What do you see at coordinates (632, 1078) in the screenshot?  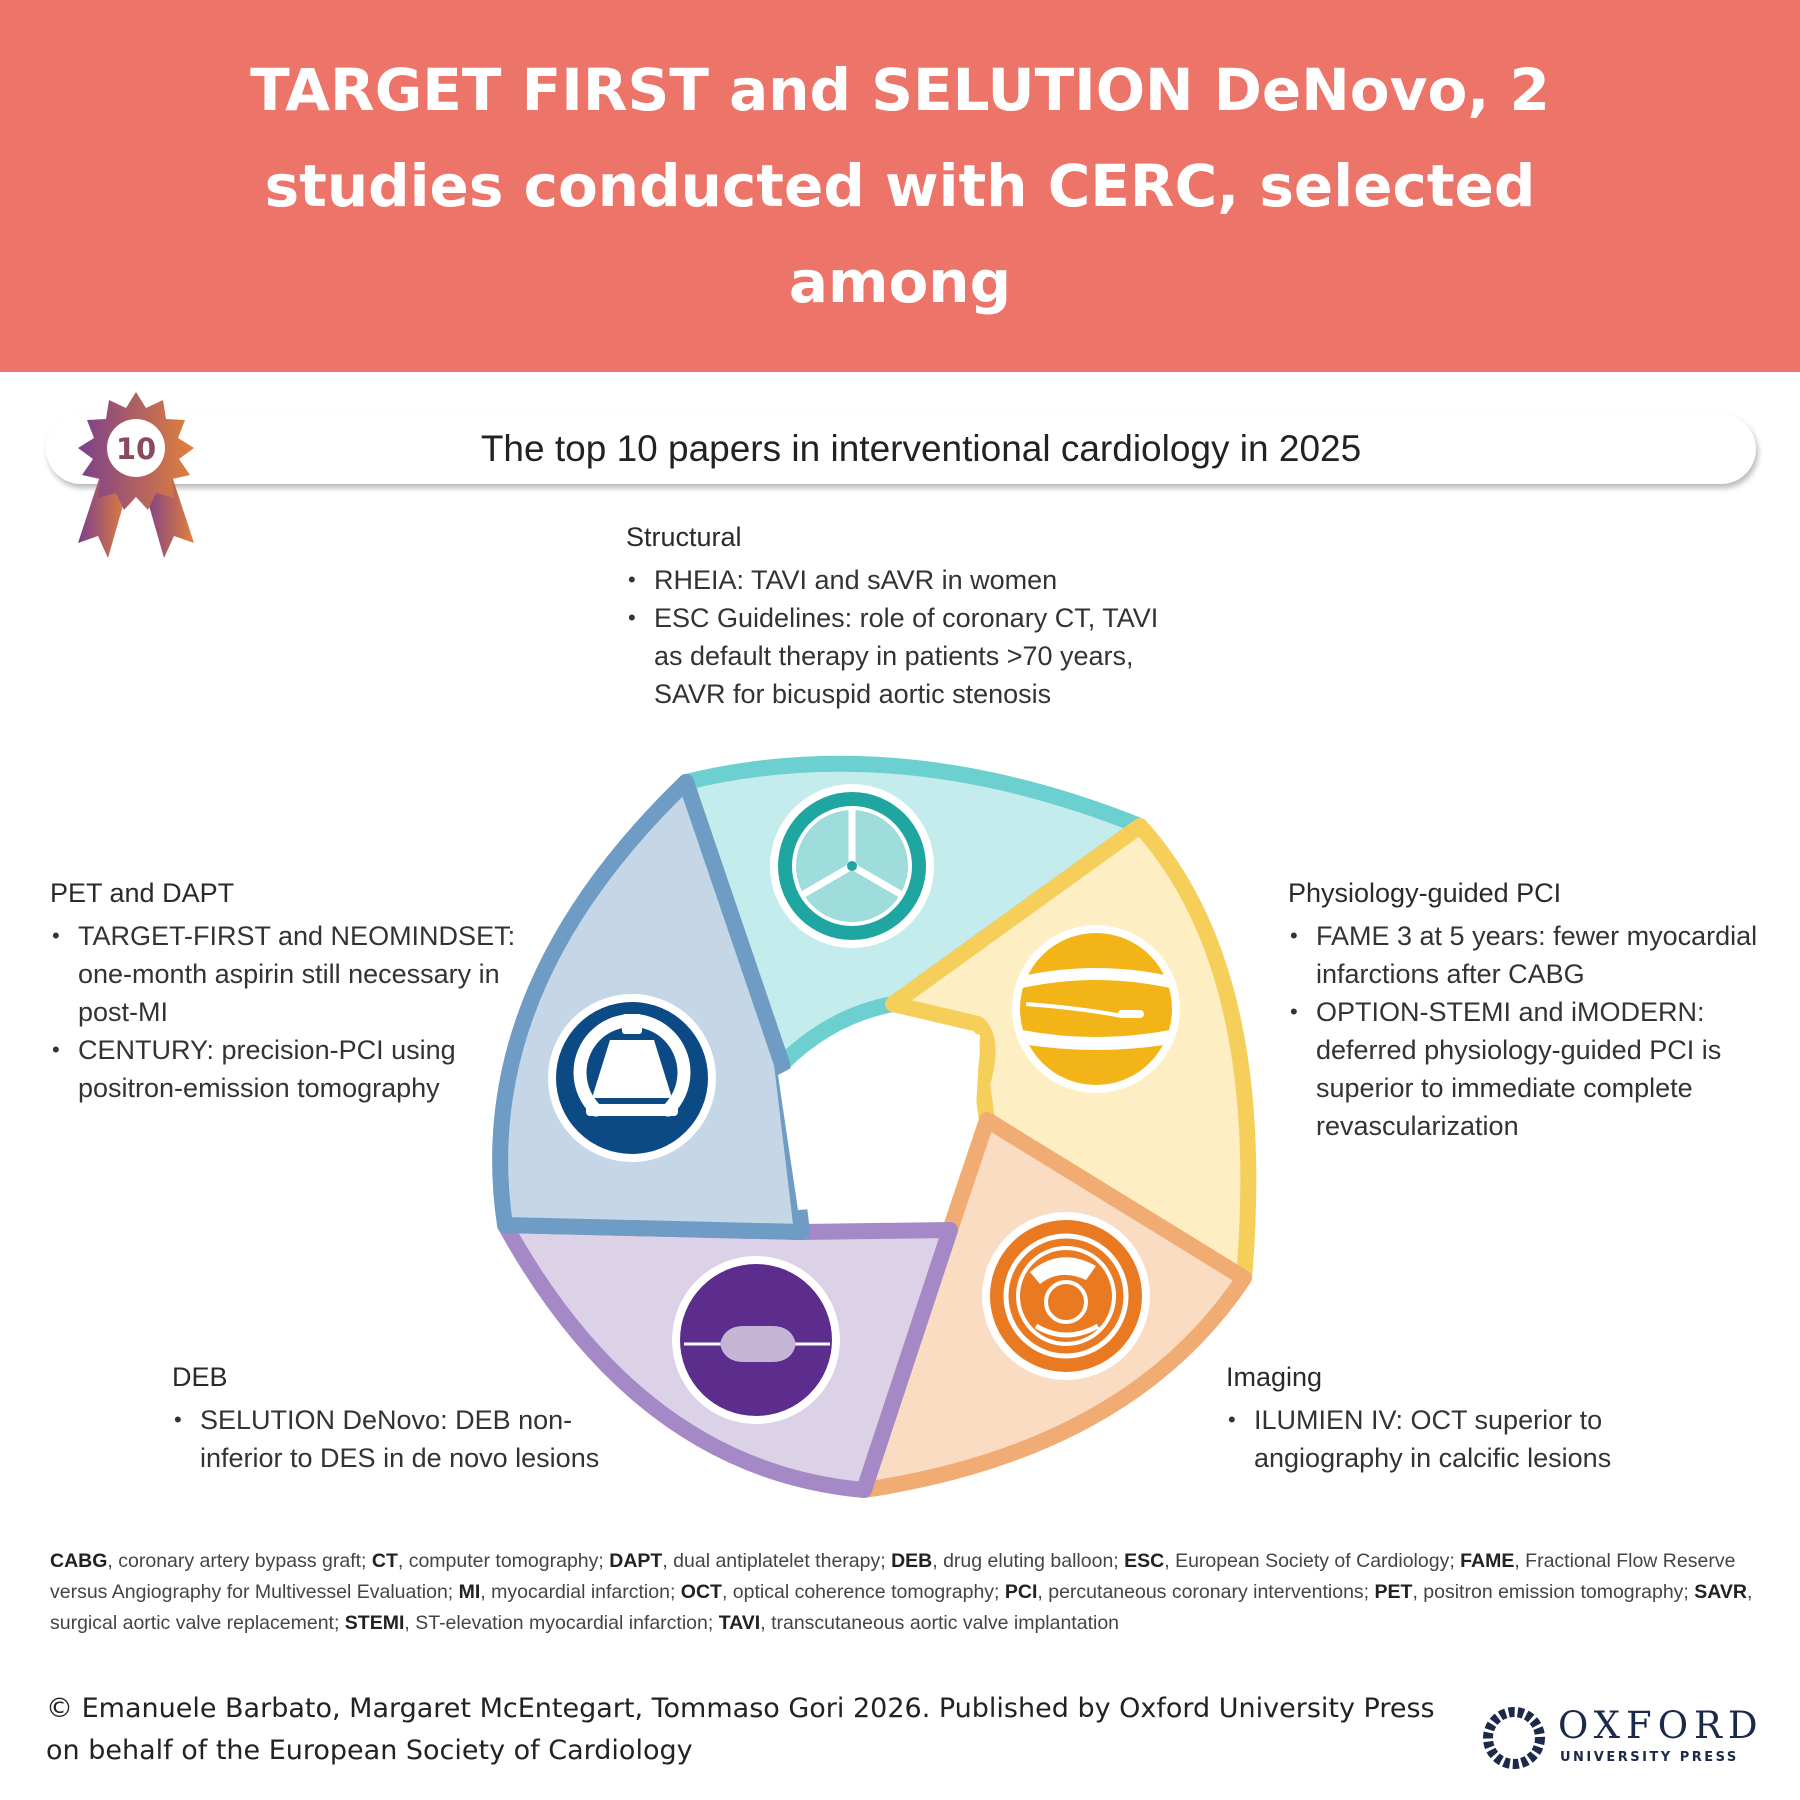 I see `pet-scanner-icon` at bounding box center [632, 1078].